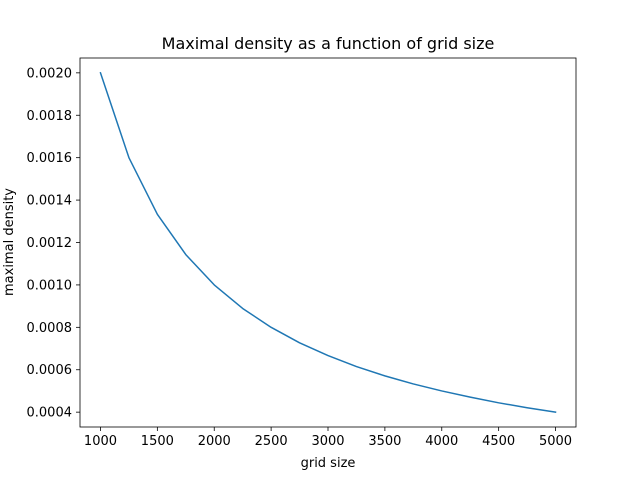  Describe the element at coordinates (50, 158) in the screenshot. I see `y-tick-label: 0.0016` at that location.